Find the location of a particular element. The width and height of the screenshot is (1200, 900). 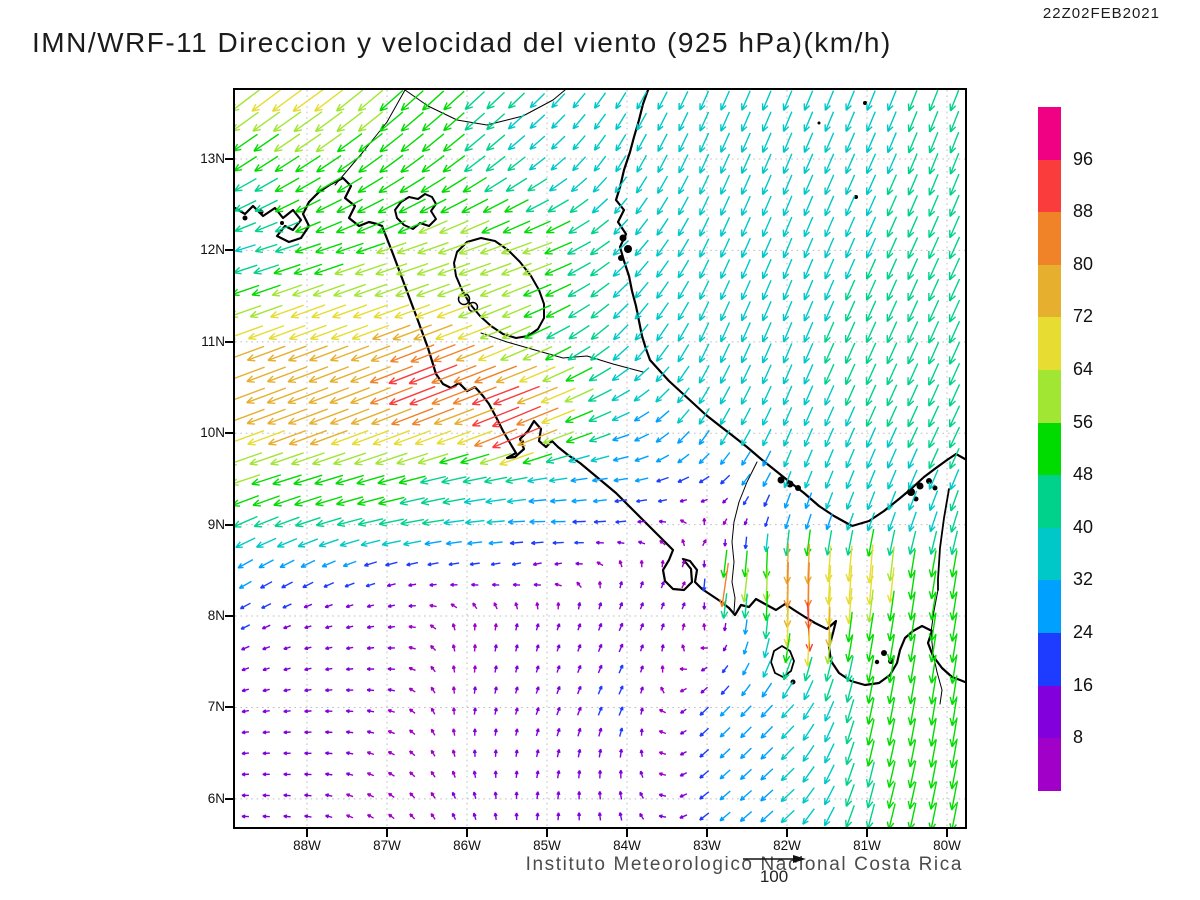

reference-vector-arrow is located at coordinates (774, 859).